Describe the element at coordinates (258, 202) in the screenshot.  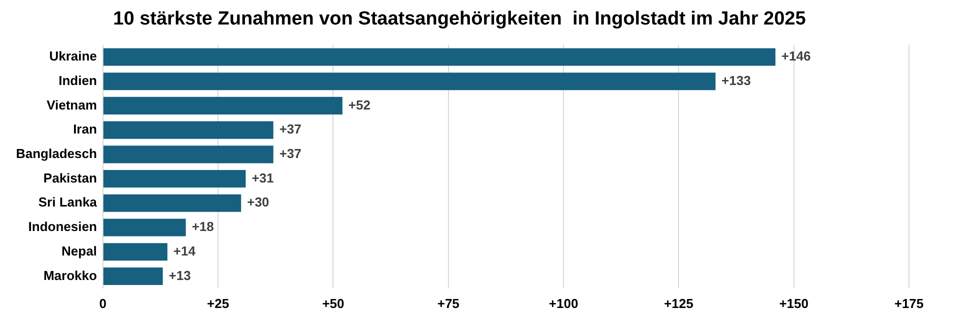
I see `data-label: +30` at that location.